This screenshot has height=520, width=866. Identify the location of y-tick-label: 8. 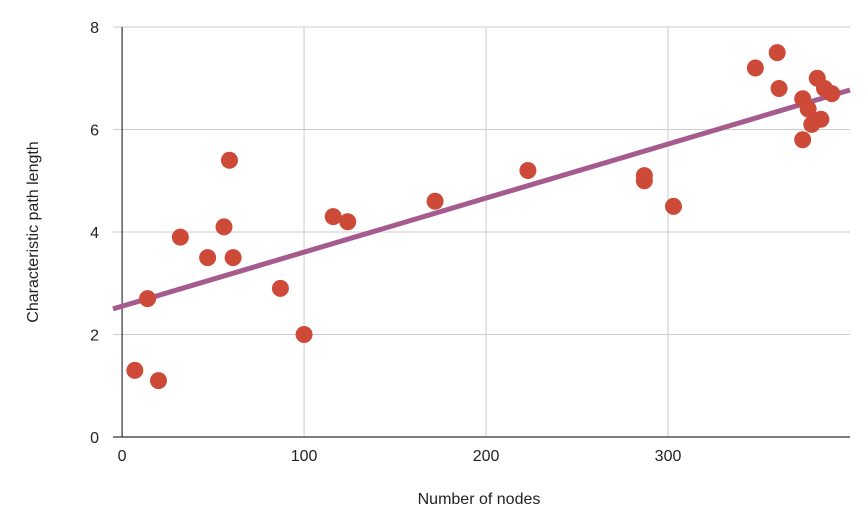
(94, 28).